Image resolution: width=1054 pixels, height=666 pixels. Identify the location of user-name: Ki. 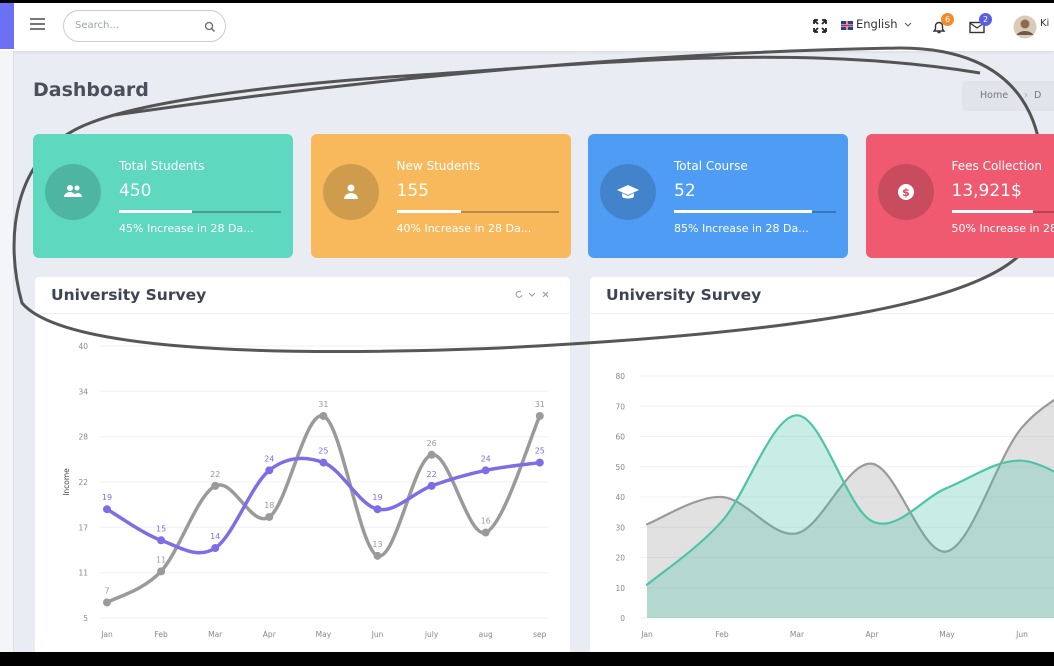
(1045, 23).